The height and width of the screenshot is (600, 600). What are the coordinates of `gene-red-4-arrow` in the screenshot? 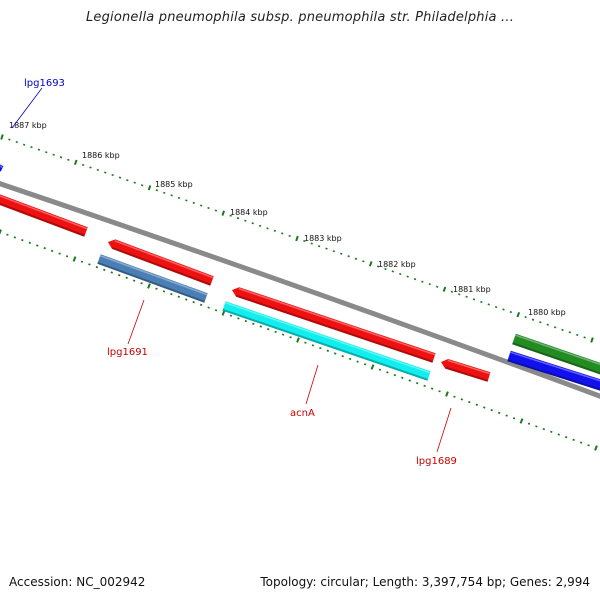 It's located at (466, 370).